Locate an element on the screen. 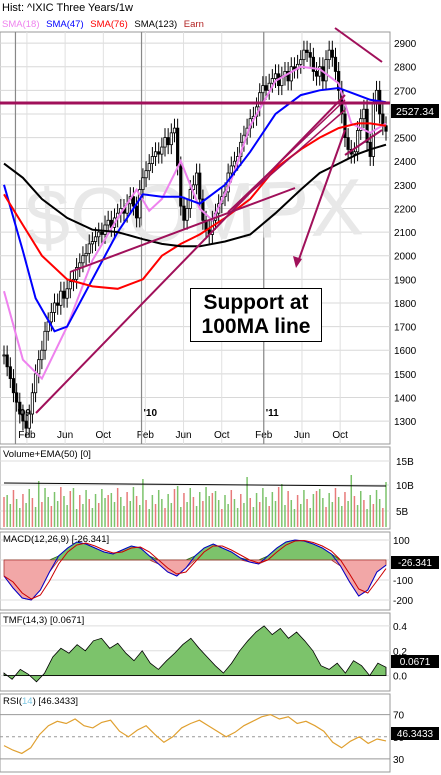  rsi-label-period: 14 is located at coordinates (27, 701).